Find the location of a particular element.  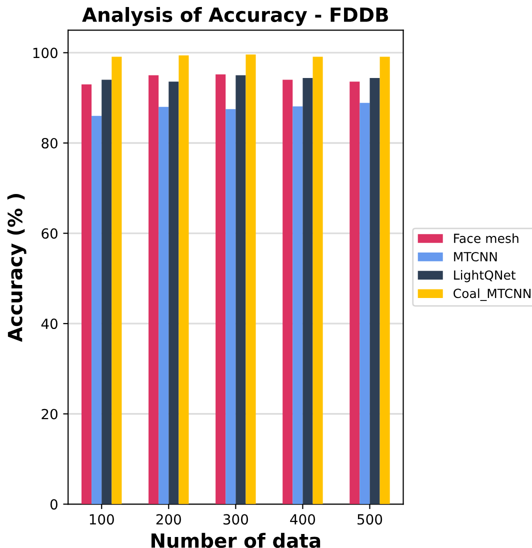

x-tick-label: 500 is located at coordinates (370, 519).